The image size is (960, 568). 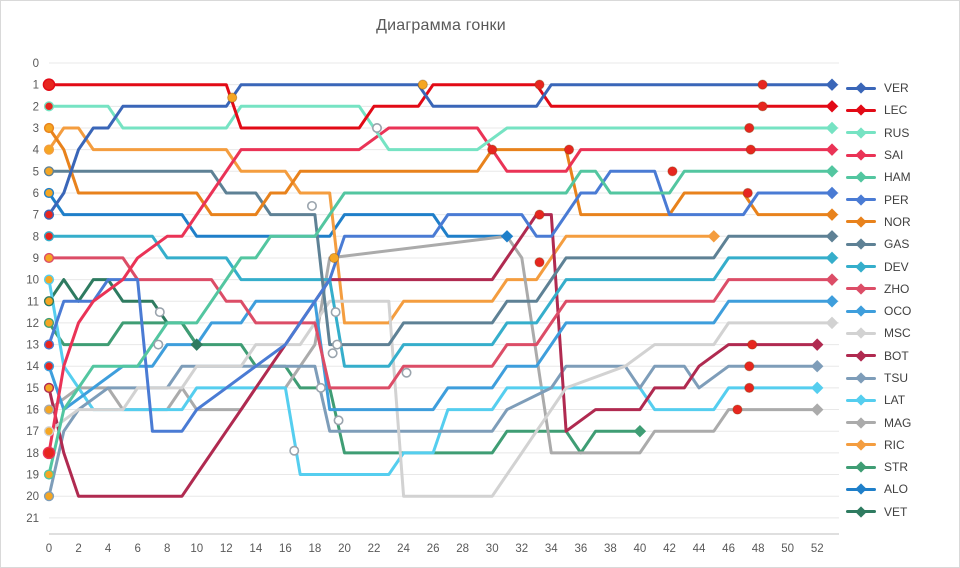 I want to click on x-tick-label: 36, so click(x=580, y=549).